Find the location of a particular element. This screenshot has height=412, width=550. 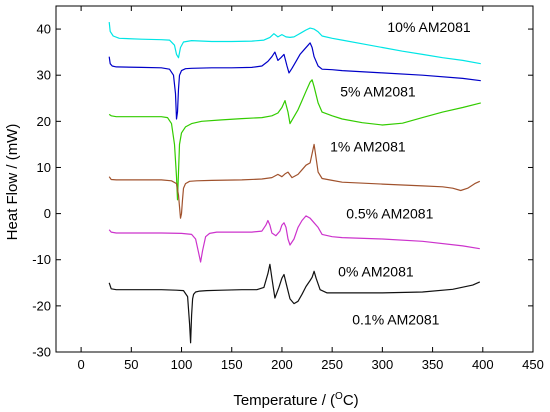

curve-label: 1% AM2081 is located at coordinates (368, 147).